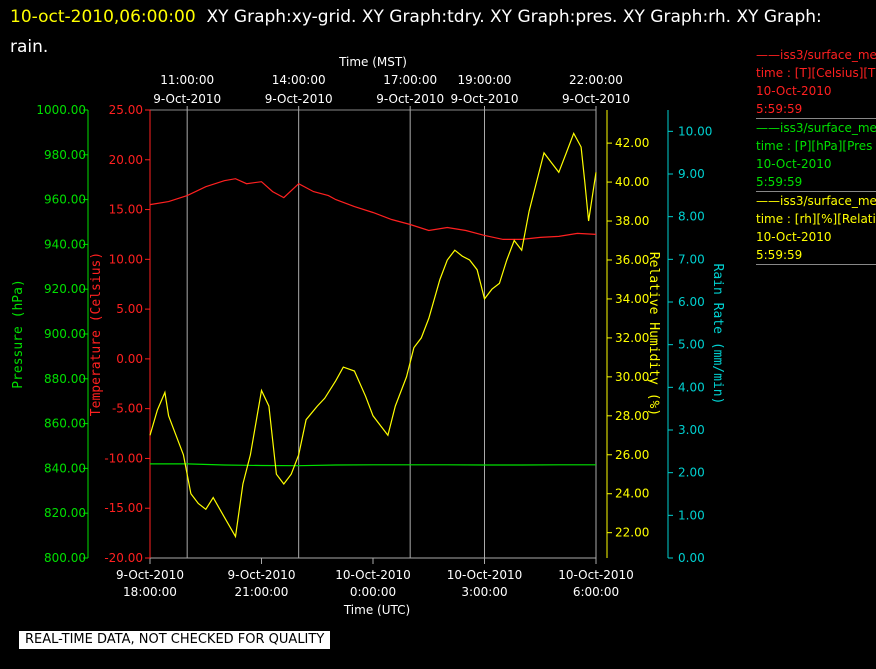 The height and width of the screenshot is (669, 876). I want to click on pressure-tick-label: 820.00, so click(65, 513).